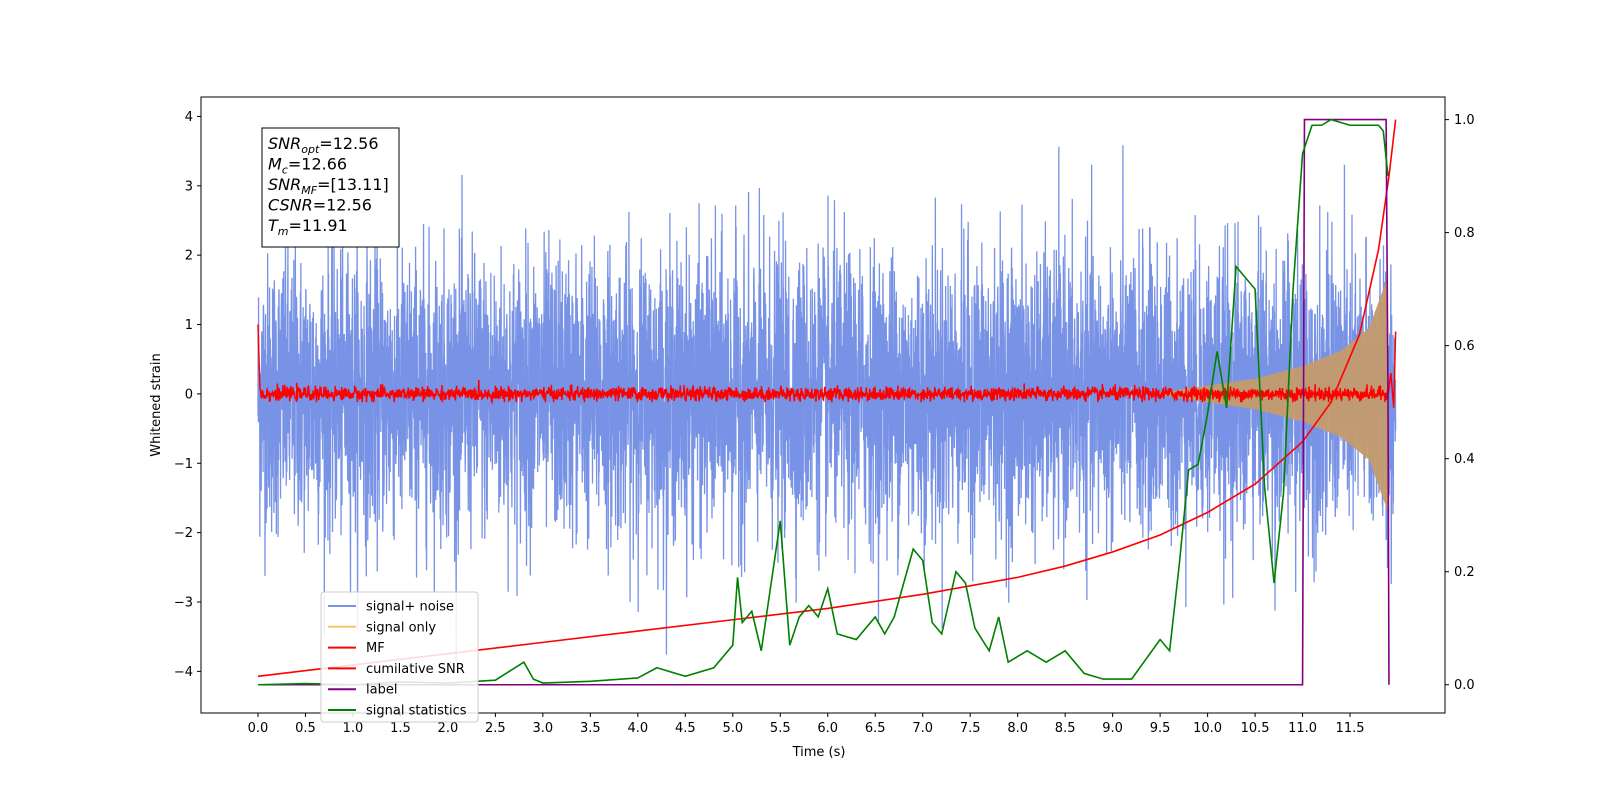 The height and width of the screenshot is (800, 1600). What do you see at coordinates (1464, 233) in the screenshot?
I see `y2-tick-label: 0.8` at bounding box center [1464, 233].